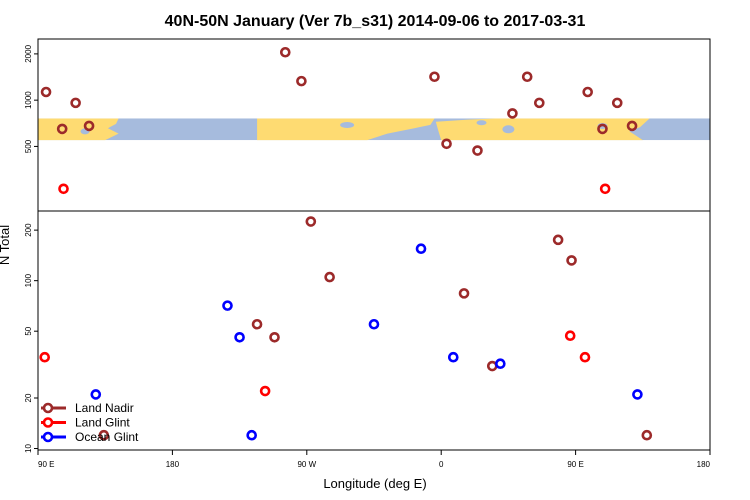 The width and height of the screenshot is (750, 500). What do you see at coordinates (28, 397) in the screenshot?
I see `y-tick-label-lower: 20` at bounding box center [28, 397].